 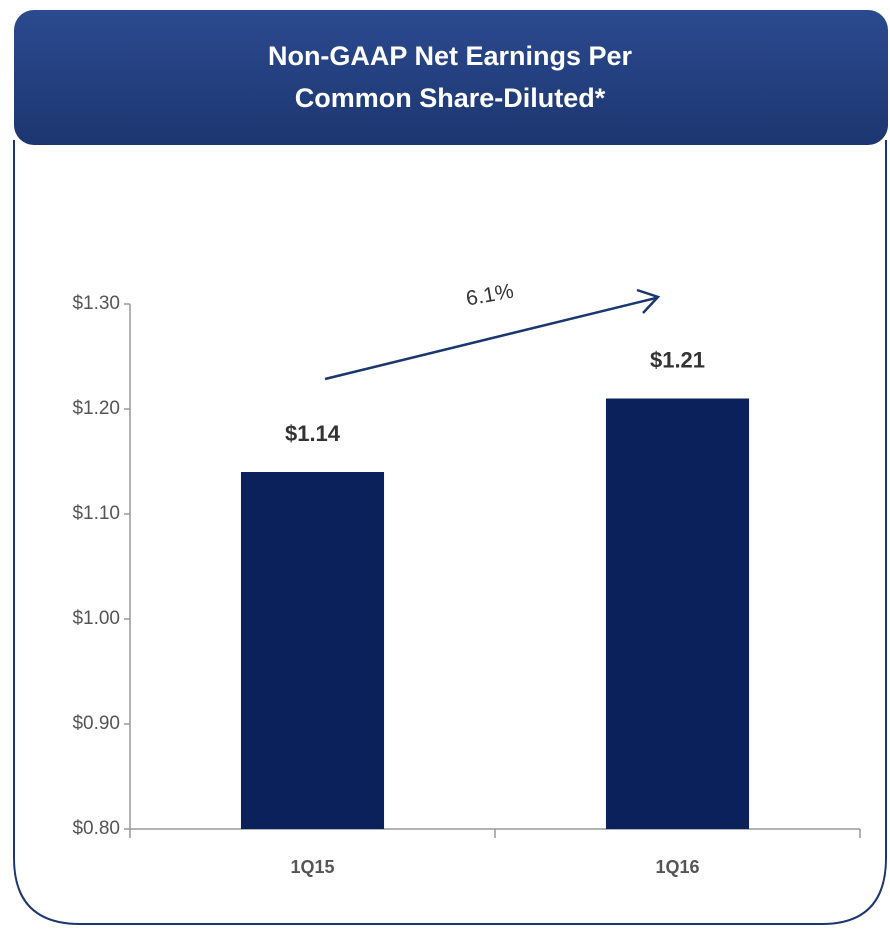 What do you see at coordinates (450, 56) in the screenshot?
I see `chart-title: Non-GAAP Net Earnings Per` at bounding box center [450, 56].